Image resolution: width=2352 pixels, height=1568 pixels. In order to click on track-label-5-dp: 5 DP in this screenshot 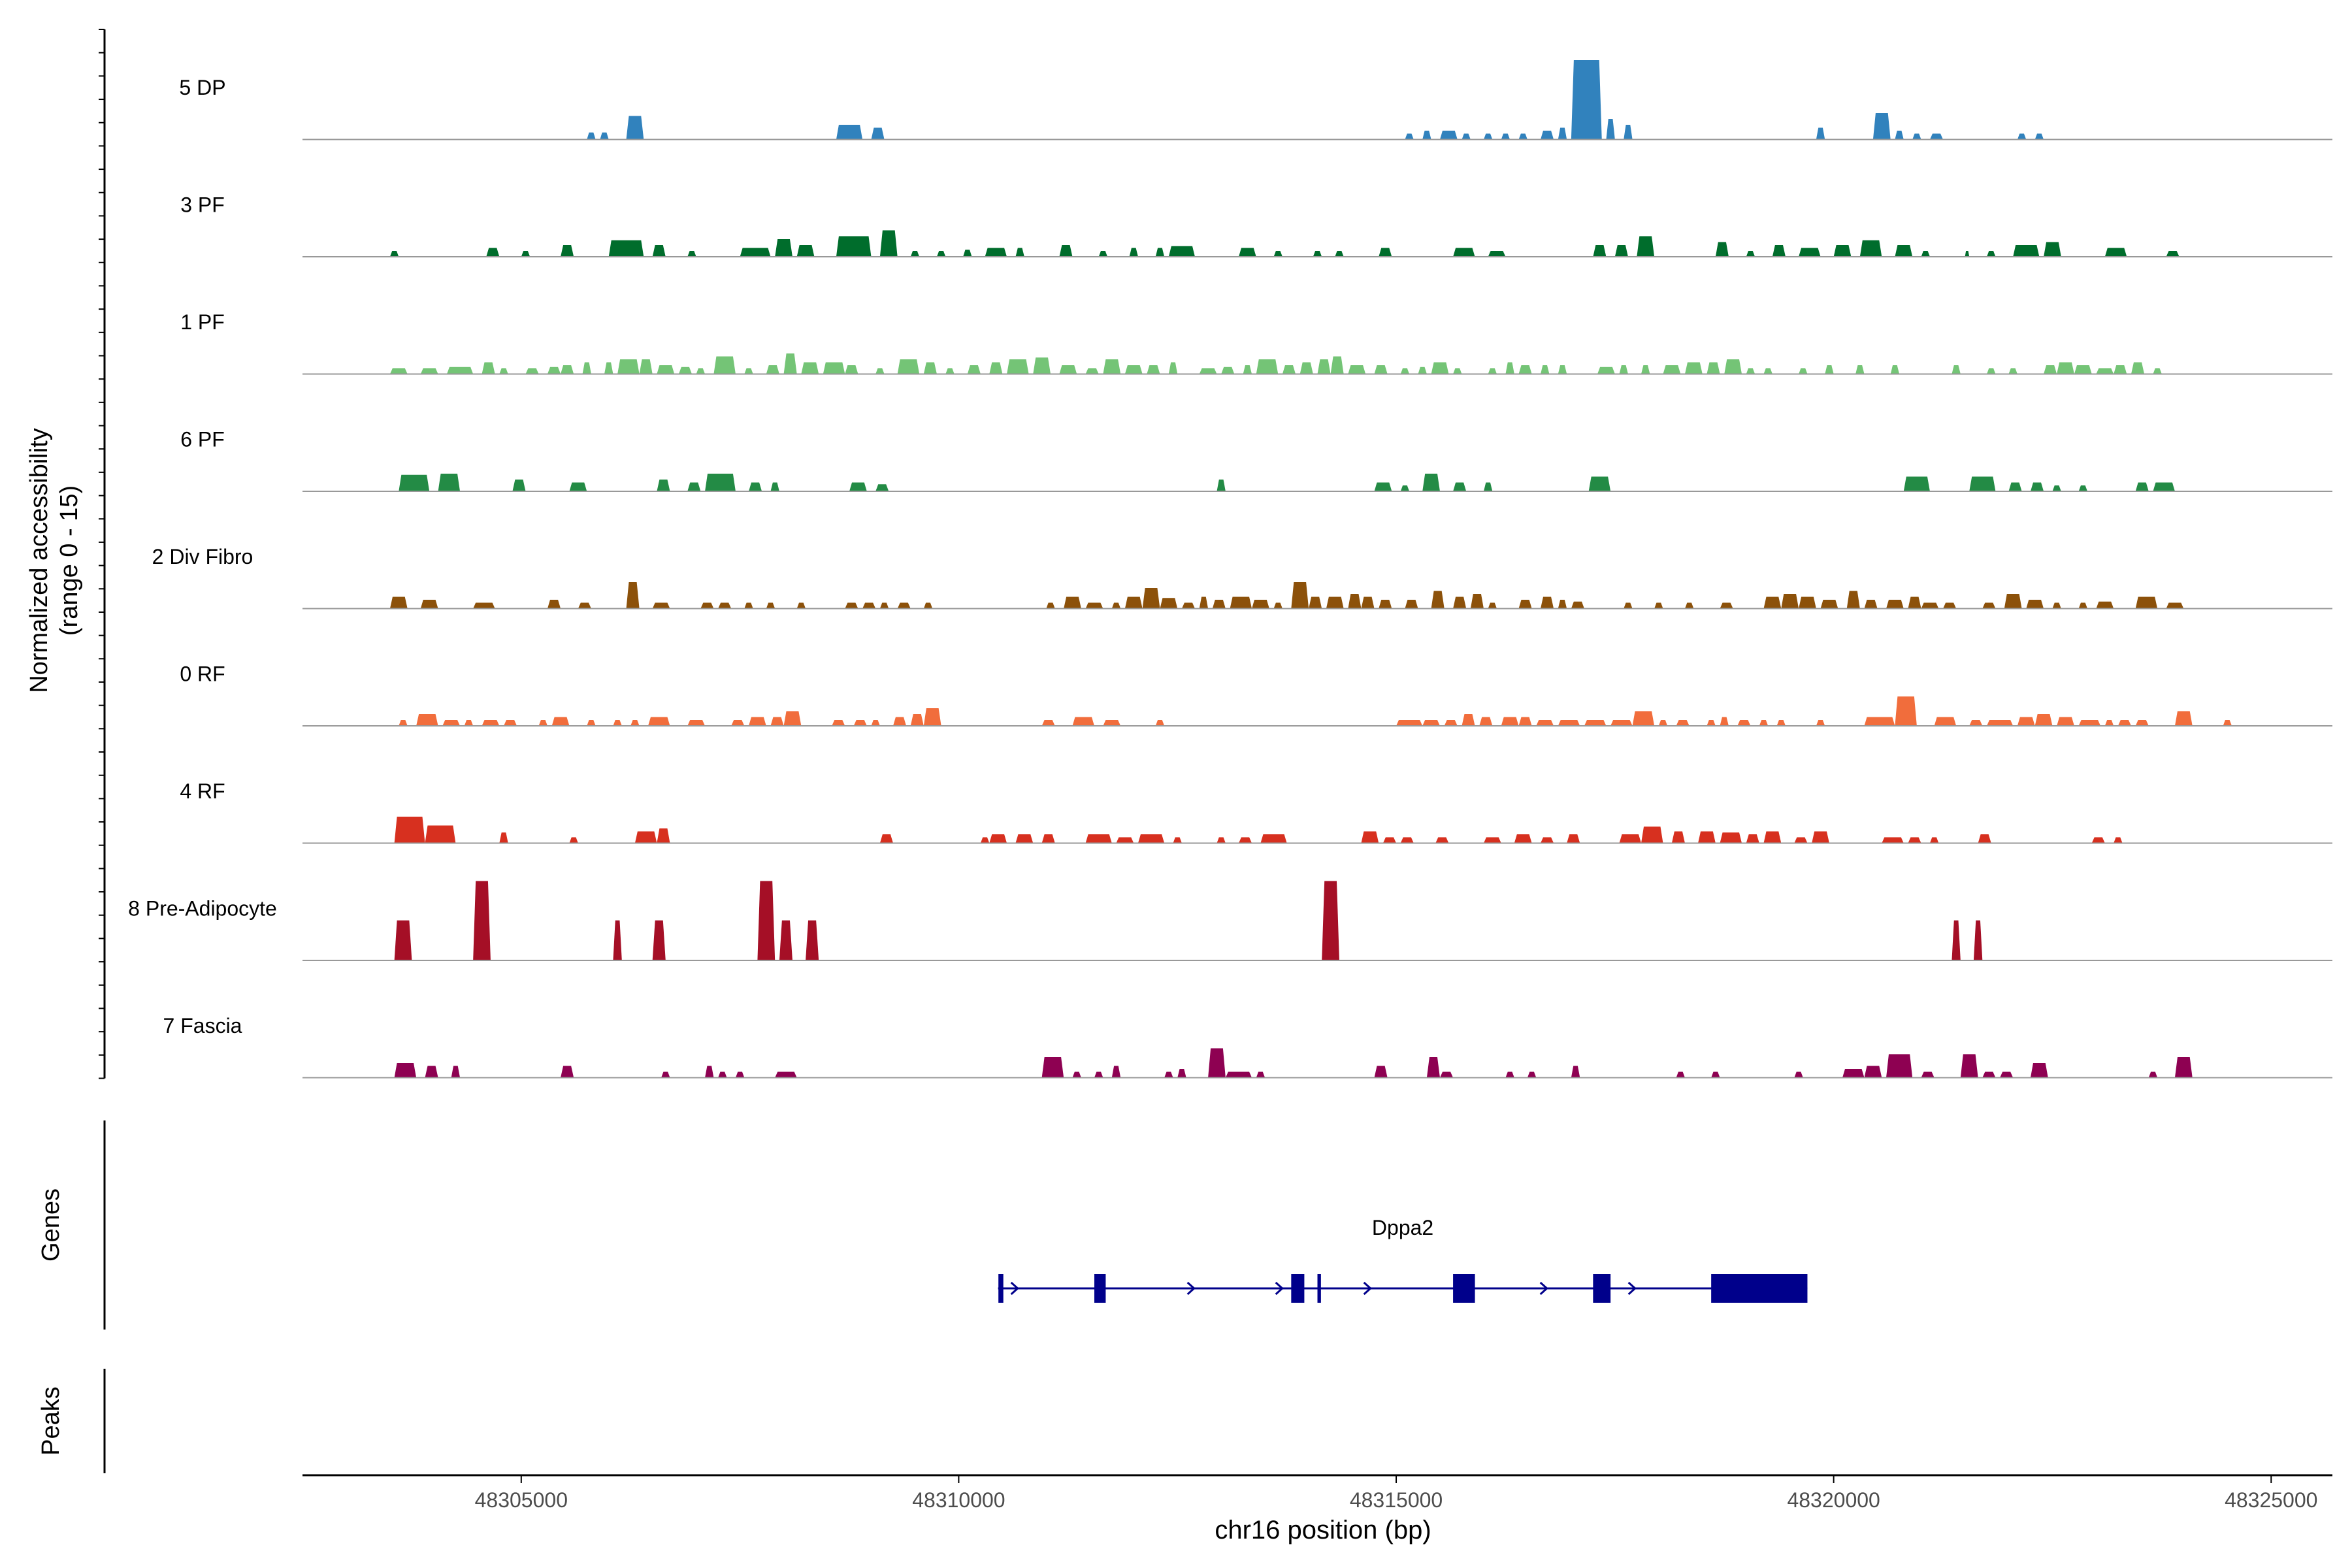, I will do `click(202, 87)`.